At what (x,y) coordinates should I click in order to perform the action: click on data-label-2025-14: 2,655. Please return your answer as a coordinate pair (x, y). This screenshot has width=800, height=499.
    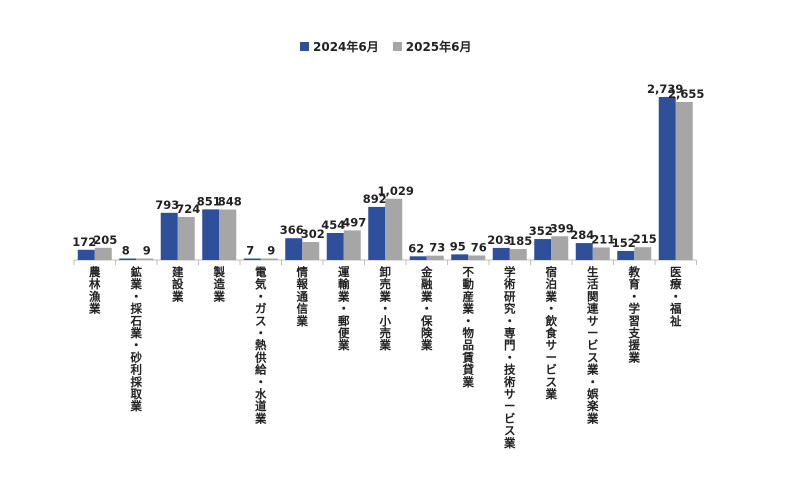
    Looking at the image, I should click on (686, 94).